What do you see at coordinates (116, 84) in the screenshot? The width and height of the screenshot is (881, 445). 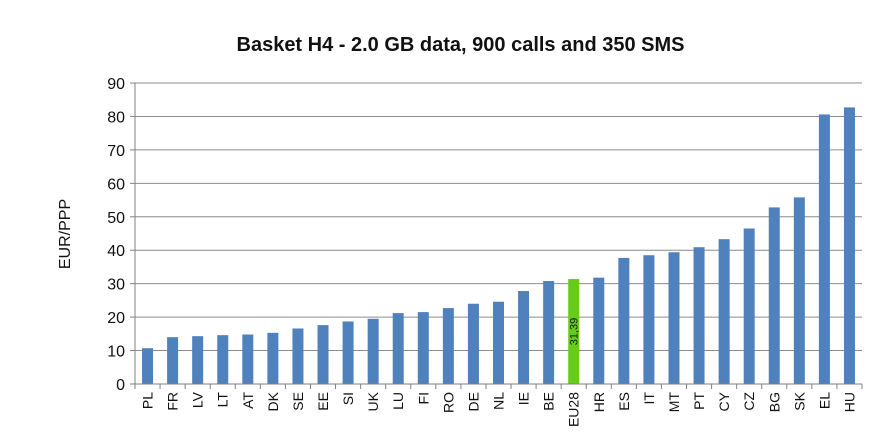 I see `y-tick-label: 90` at bounding box center [116, 84].